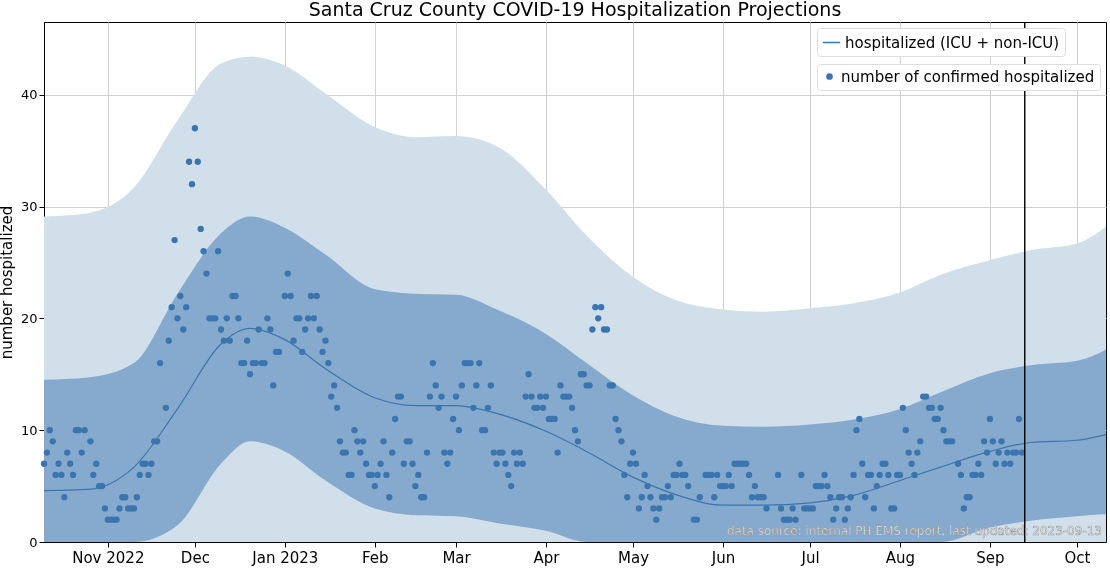 This screenshot has width=1110, height=571. What do you see at coordinates (723, 557) in the screenshot?
I see `x-tick-label: Jun` at bounding box center [723, 557].